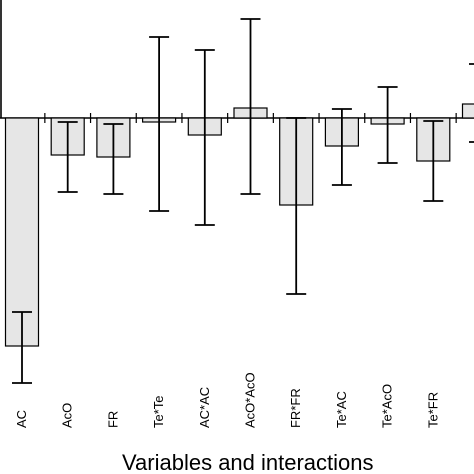  Describe the element at coordinates (250, 118) in the screenshot. I see `tick-marks-group` at that location.